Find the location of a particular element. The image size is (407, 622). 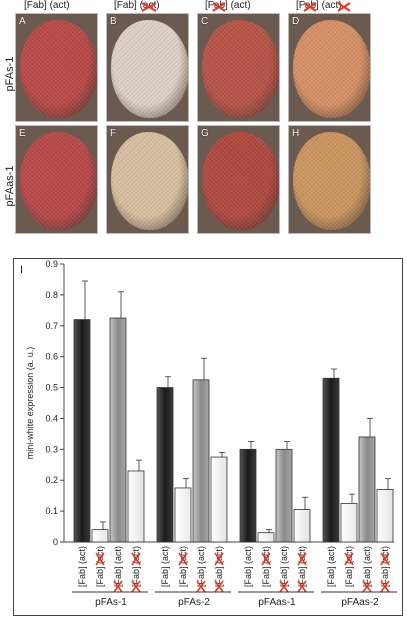

panel-letter: E is located at coordinates (22, 133).